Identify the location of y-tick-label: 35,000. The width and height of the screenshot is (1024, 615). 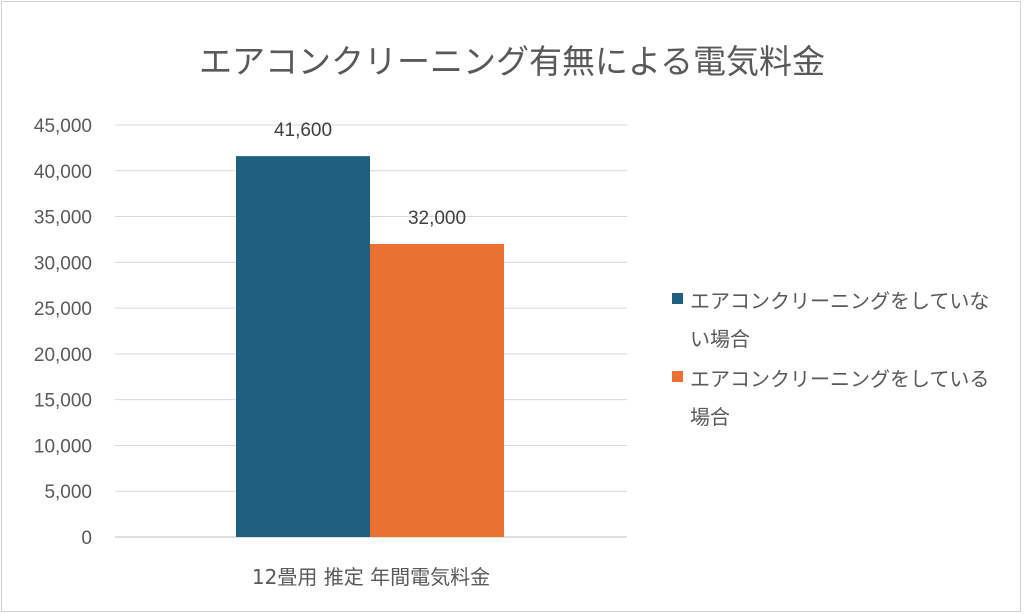
(63, 218).